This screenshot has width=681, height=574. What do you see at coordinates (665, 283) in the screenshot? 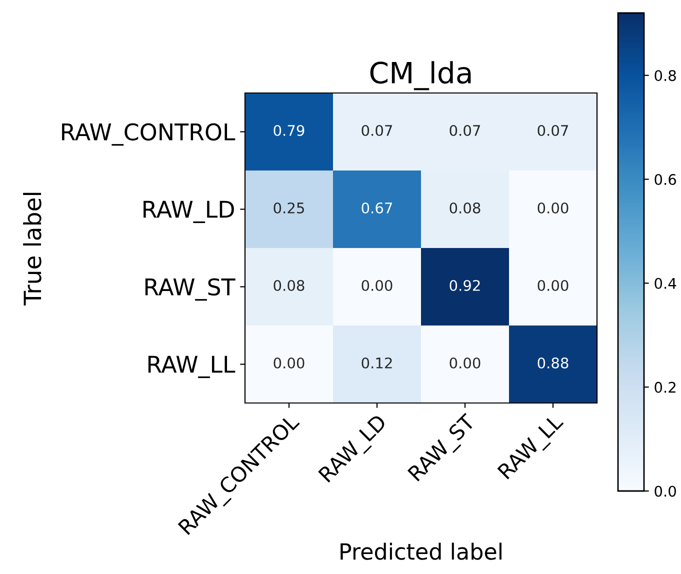
I see `color-bar-label: 0.4` at bounding box center [665, 283].